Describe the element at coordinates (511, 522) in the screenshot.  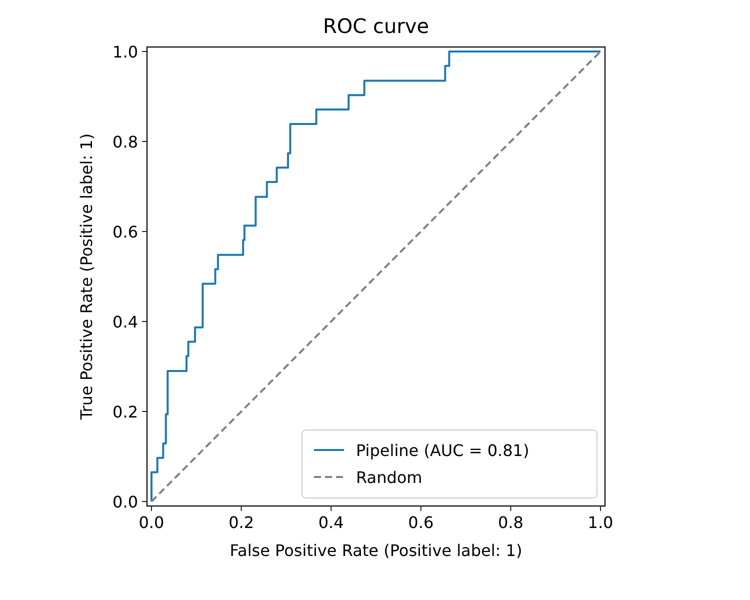
I see `x-tick-label: 0.8` at that location.